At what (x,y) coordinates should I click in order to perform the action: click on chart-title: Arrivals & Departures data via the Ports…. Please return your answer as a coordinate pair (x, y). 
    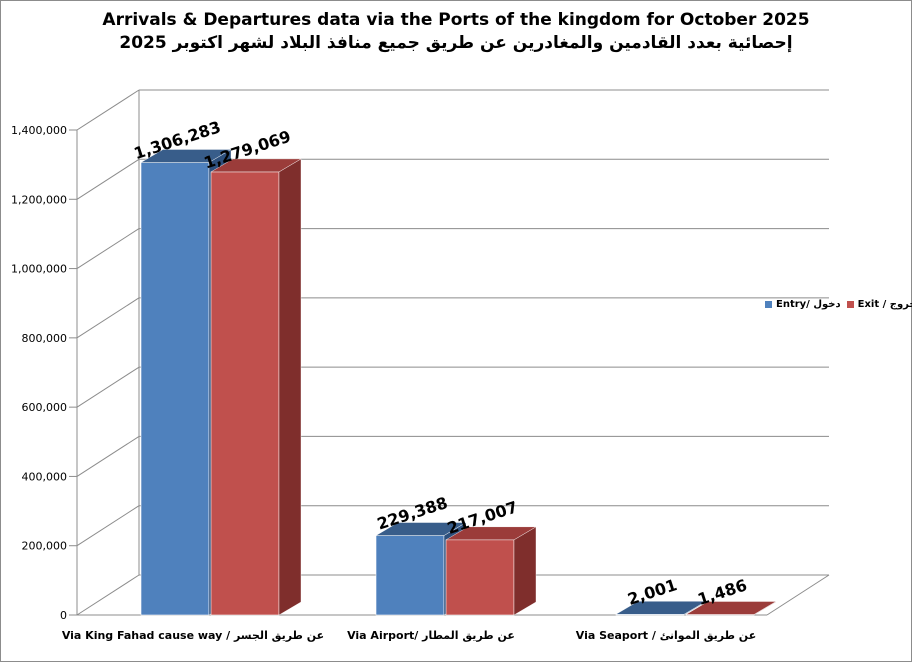
    Looking at the image, I should click on (456, 20).